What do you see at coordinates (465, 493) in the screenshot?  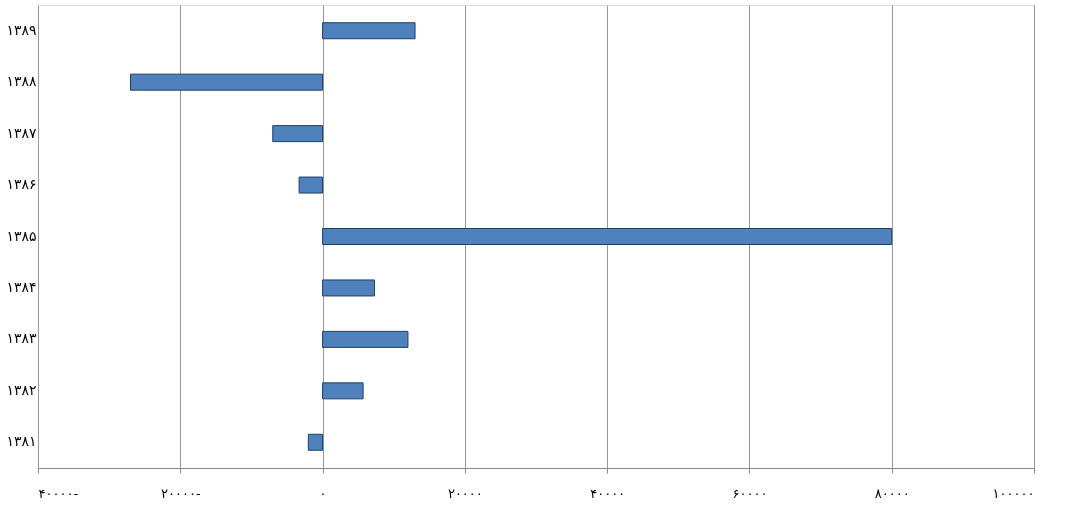 I see `x-tick-label: ۲۰۰۰۰` at bounding box center [465, 493].